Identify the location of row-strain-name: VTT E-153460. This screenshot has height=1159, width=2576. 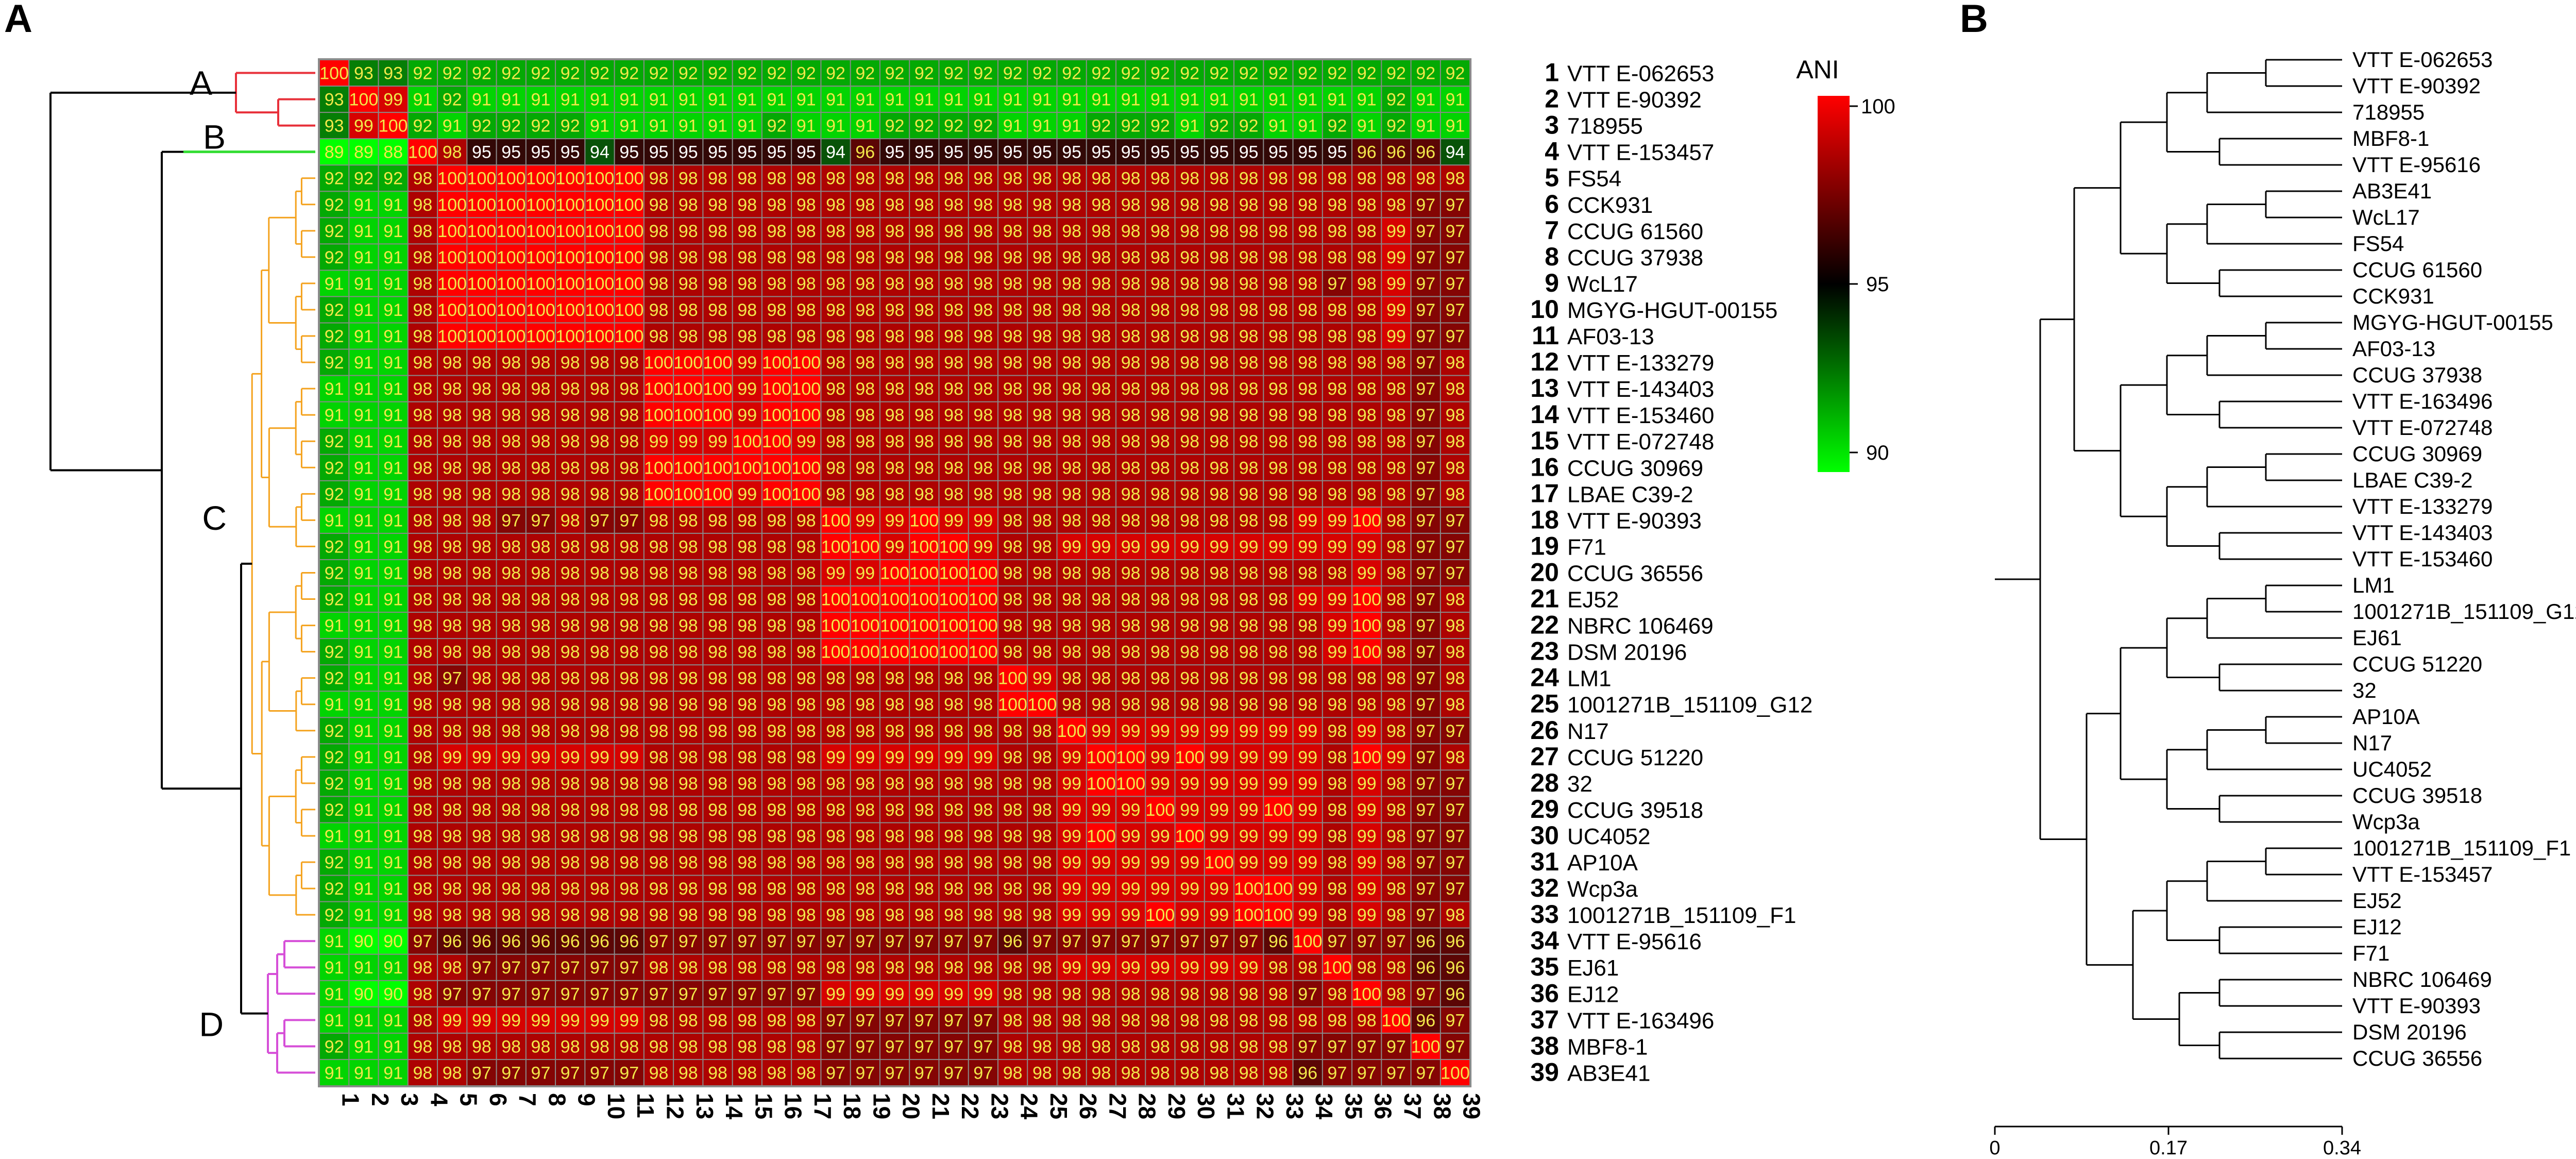
(1640, 415).